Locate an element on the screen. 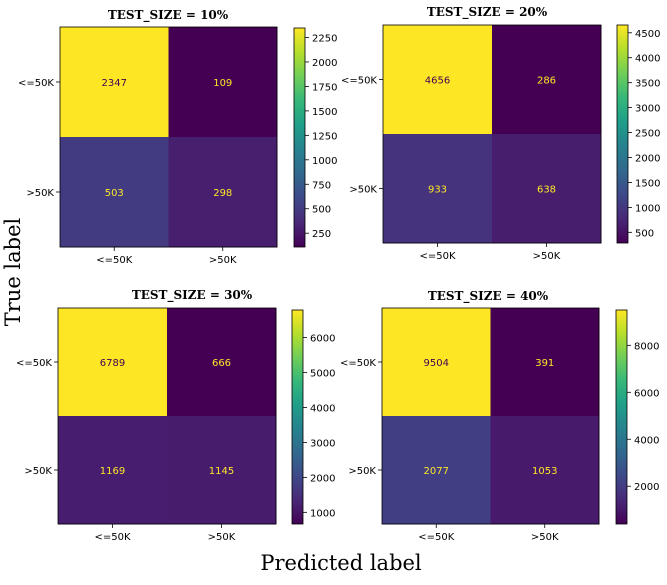  cell-value-label: 6789 is located at coordinates (112, 363).